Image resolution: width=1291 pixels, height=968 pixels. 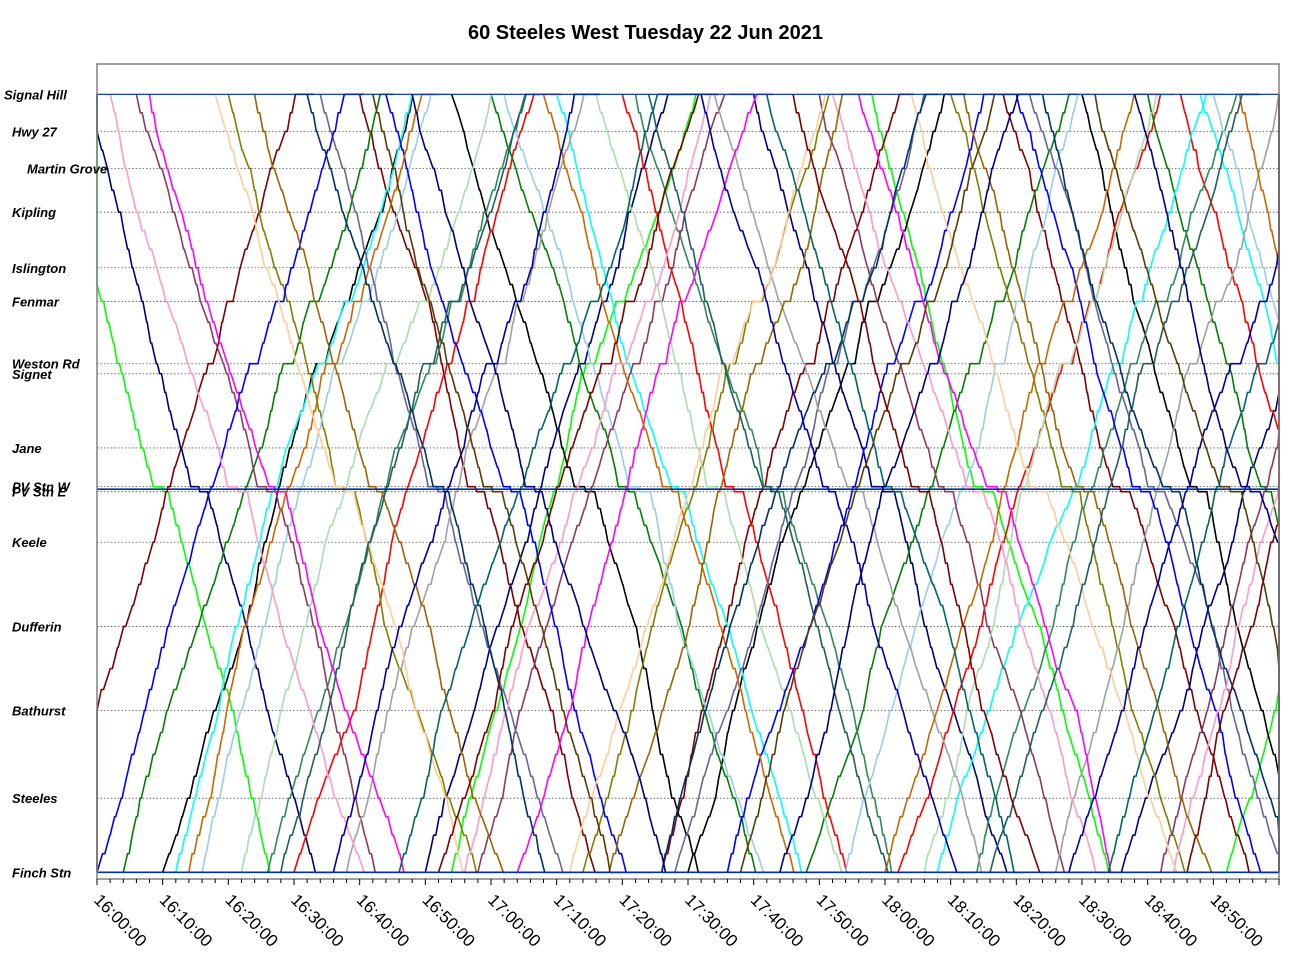 What do you see at coordinates (35, 131) in the screenshot?
I see `stop-label: Hwy 27` at bounding box center [35, 131].